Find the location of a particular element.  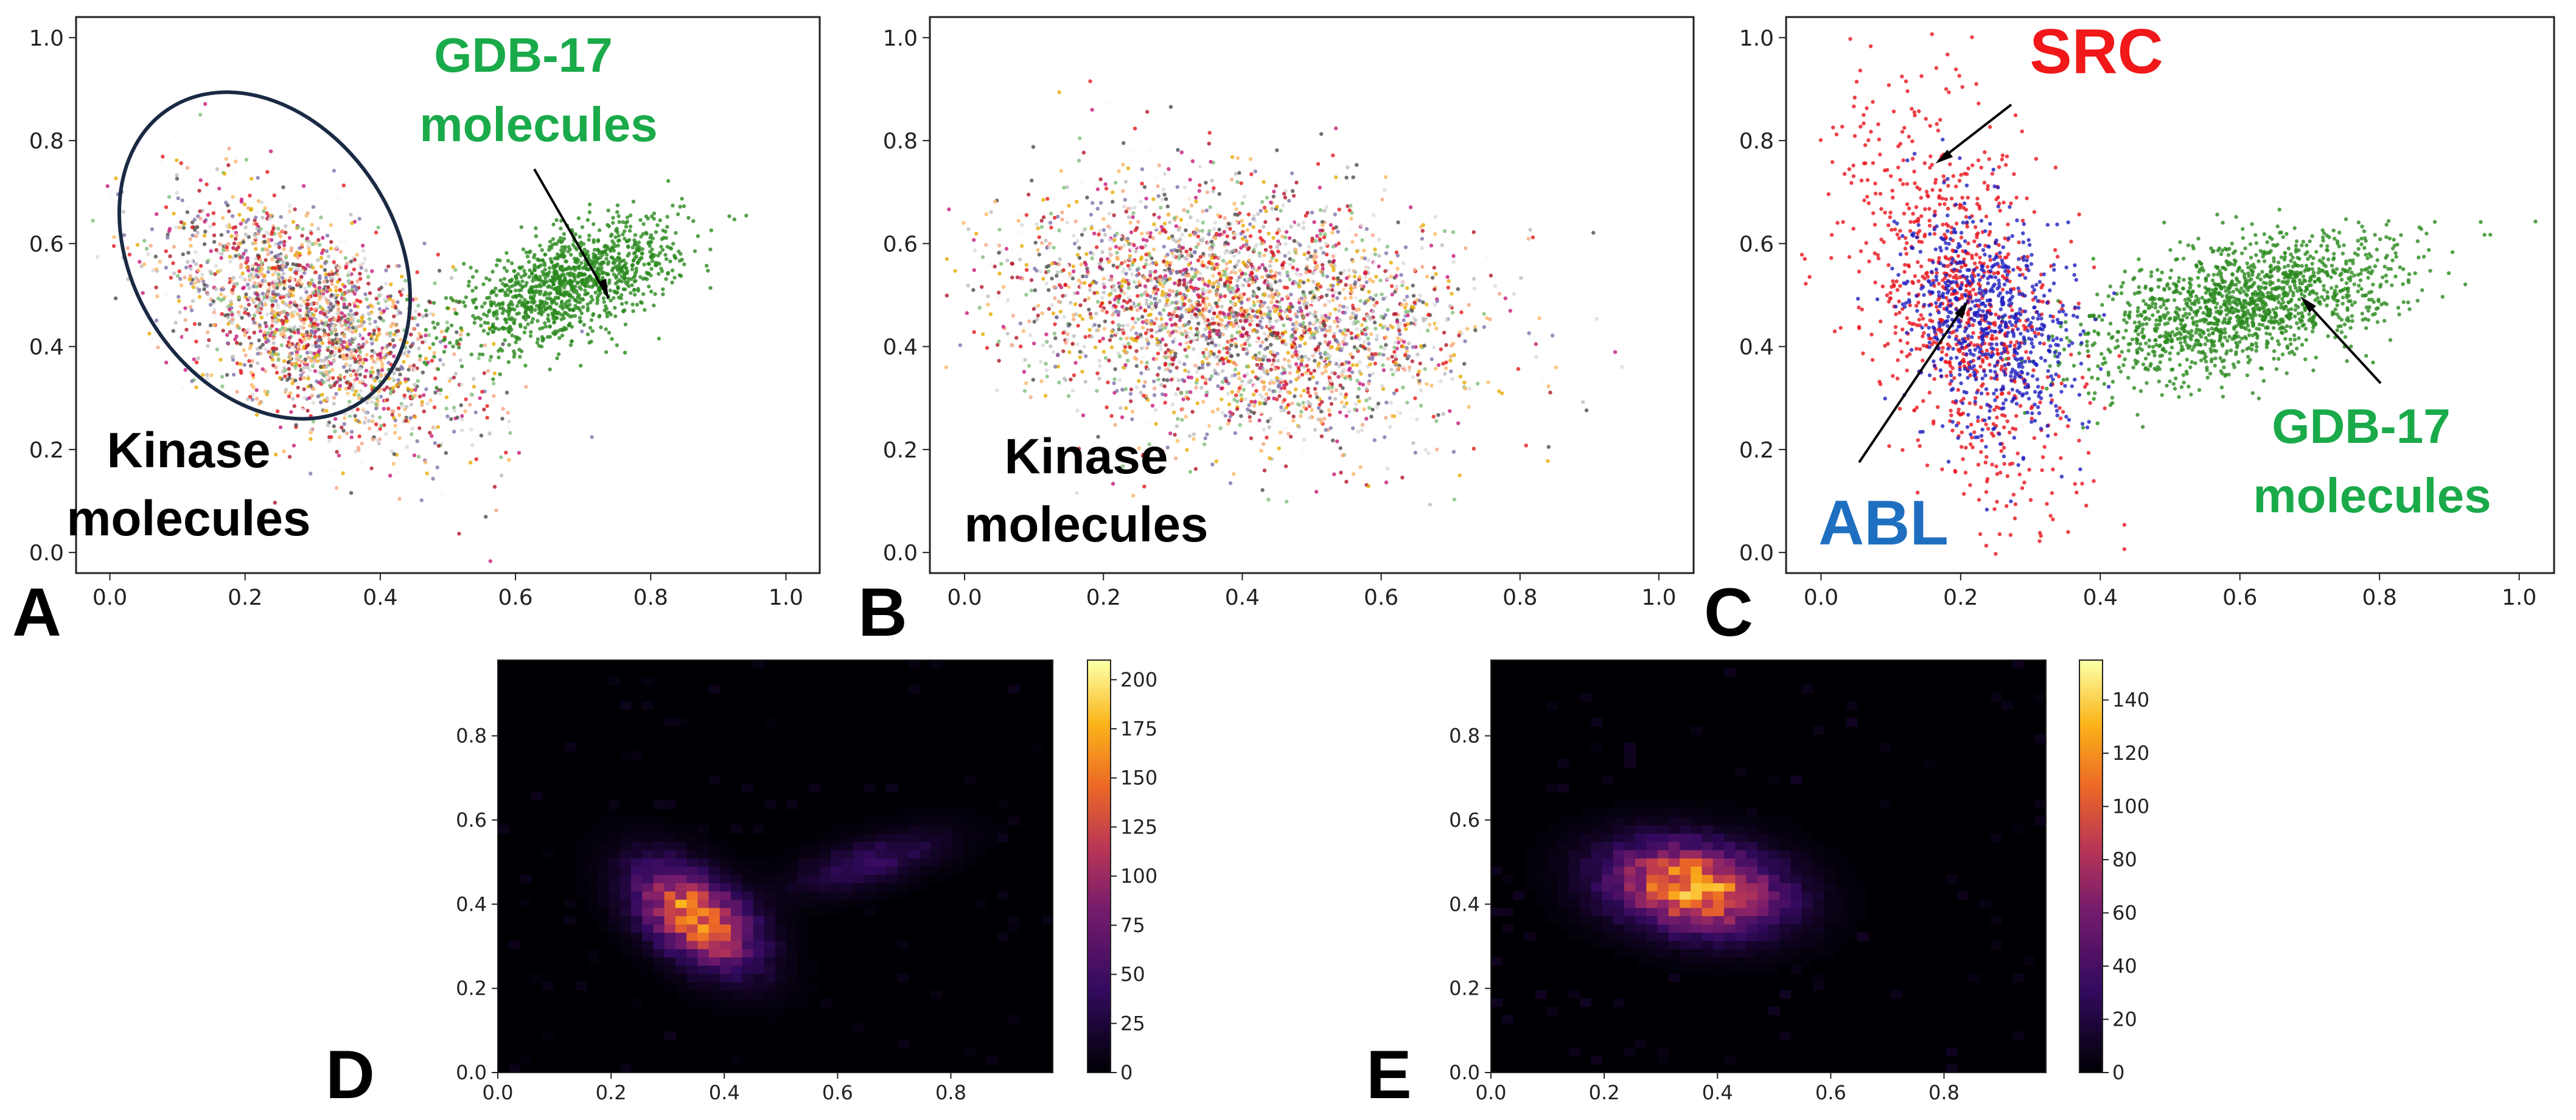

x-tick-label: 0.0 is located at coordinates (109, 597).